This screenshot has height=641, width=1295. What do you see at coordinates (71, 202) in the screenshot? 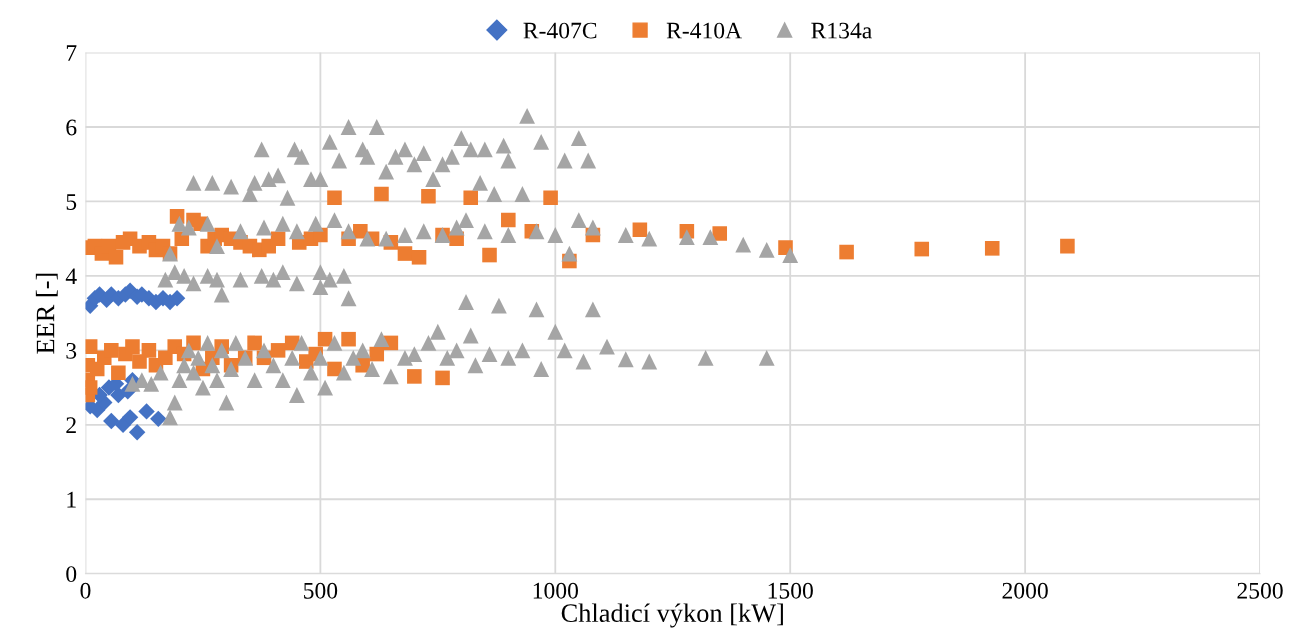
I see `y-tick-label: 5` at bounding box center [71, 202].